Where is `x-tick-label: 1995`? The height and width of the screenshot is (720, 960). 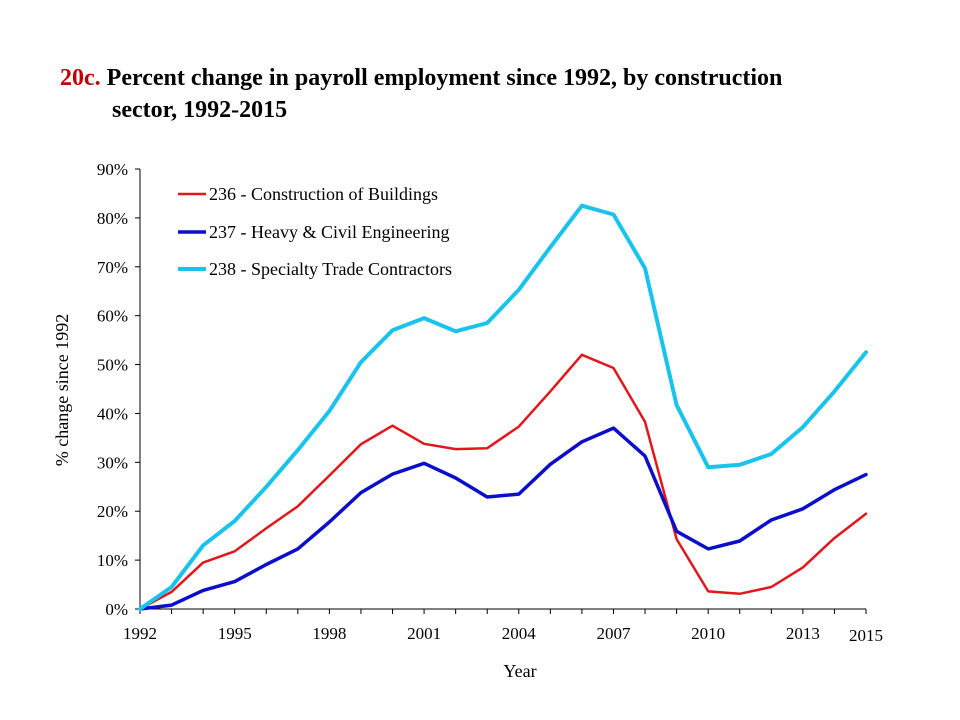 x-tick-label: 1995 is located at coordinates (235, 633).